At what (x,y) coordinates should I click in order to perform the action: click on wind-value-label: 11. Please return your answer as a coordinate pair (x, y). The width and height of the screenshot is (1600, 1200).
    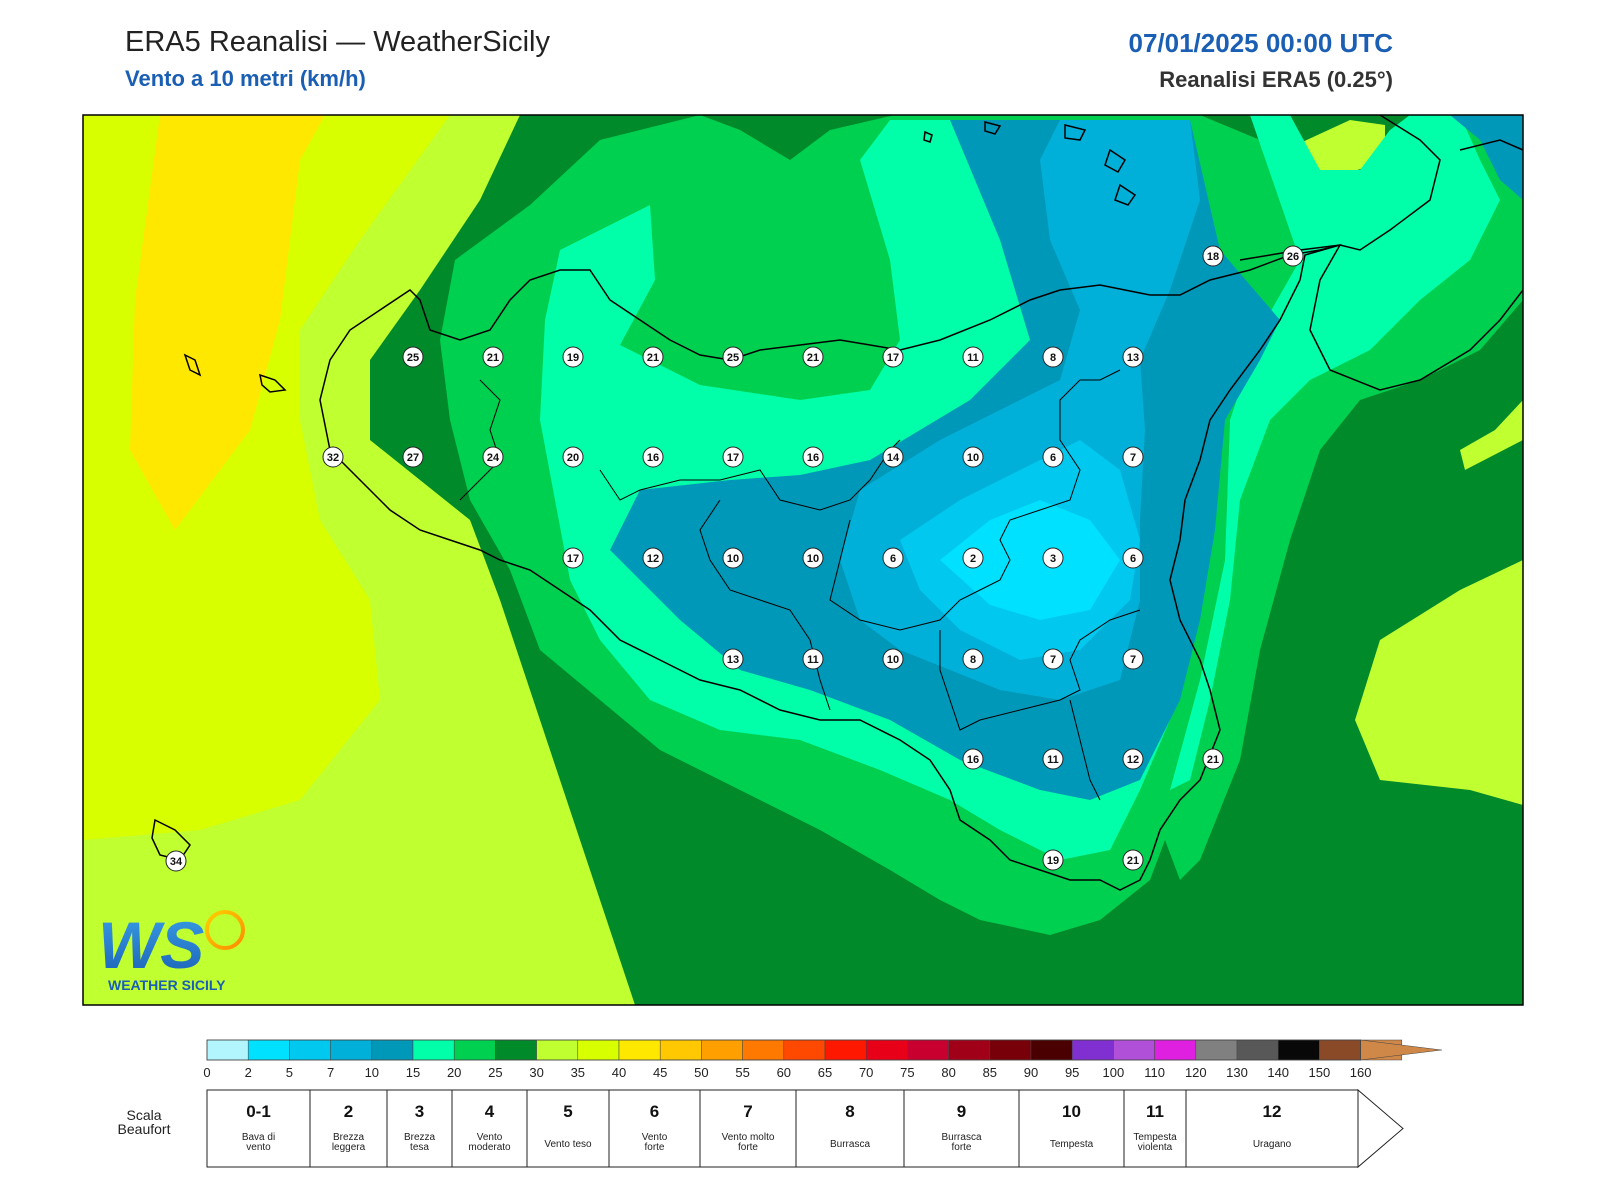
    Looking at the image, I should click on (1053, 760).